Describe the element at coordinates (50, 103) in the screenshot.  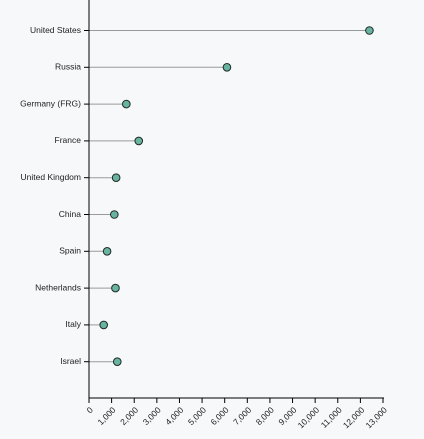
I see `y-tick-label: Germany (FRG)` at that location.